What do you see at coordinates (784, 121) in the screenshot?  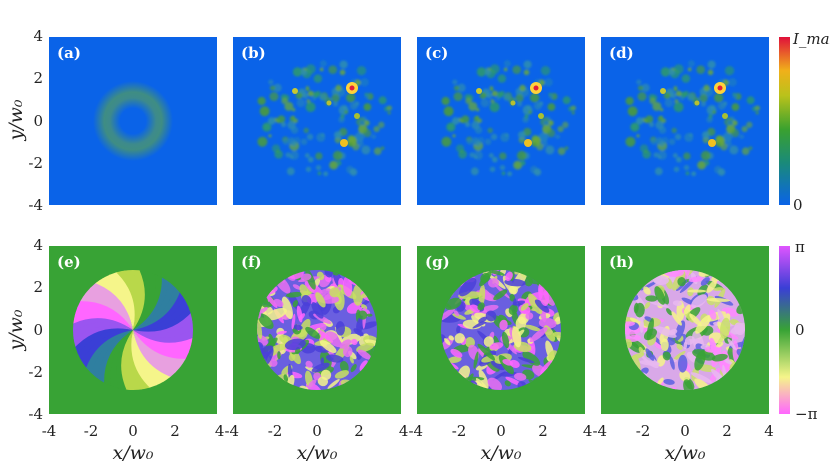 I see `intensity-colorbar` at bounding box center [784, 121].